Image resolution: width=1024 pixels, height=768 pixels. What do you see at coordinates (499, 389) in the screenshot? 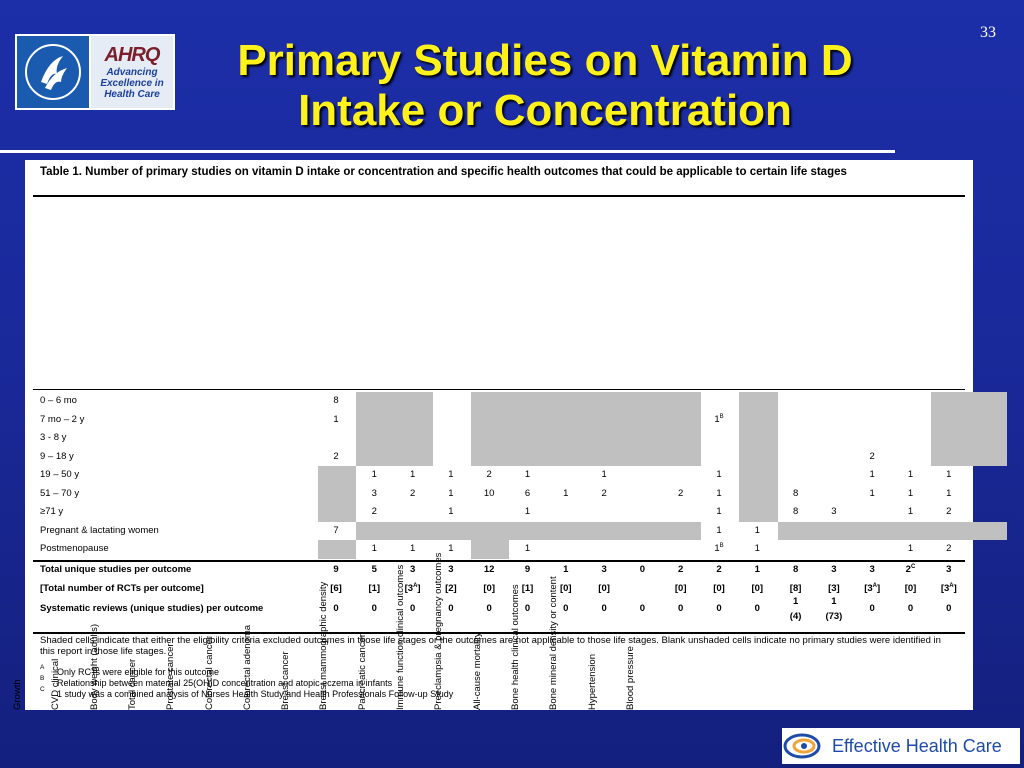
I see `header-bottom-rule` at bounding box center [499, 389].